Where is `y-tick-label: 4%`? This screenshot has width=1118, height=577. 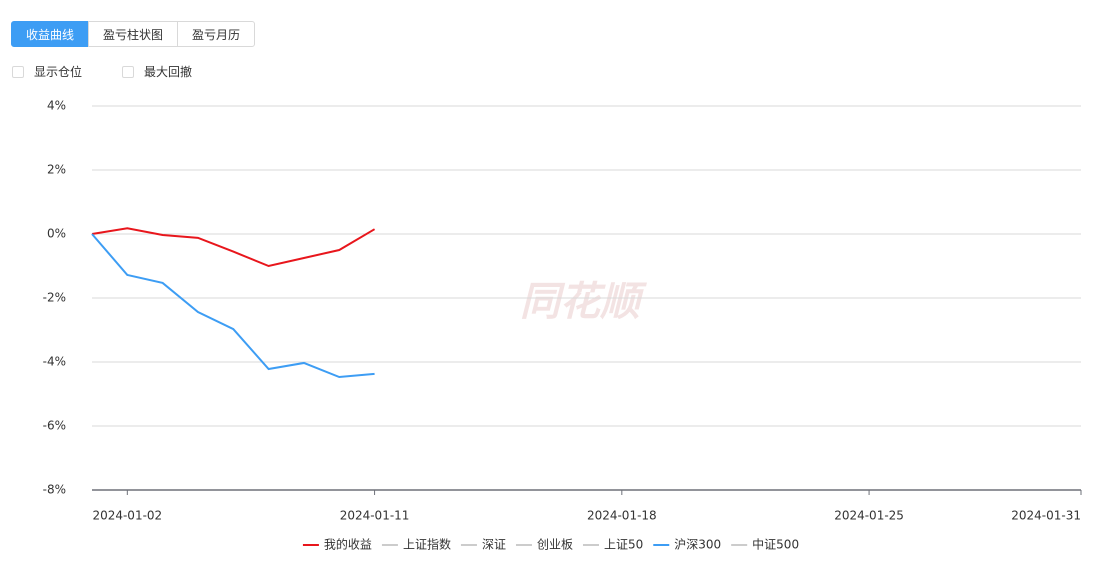 y-tick-label: 4% is located at coordinates (56, 106).